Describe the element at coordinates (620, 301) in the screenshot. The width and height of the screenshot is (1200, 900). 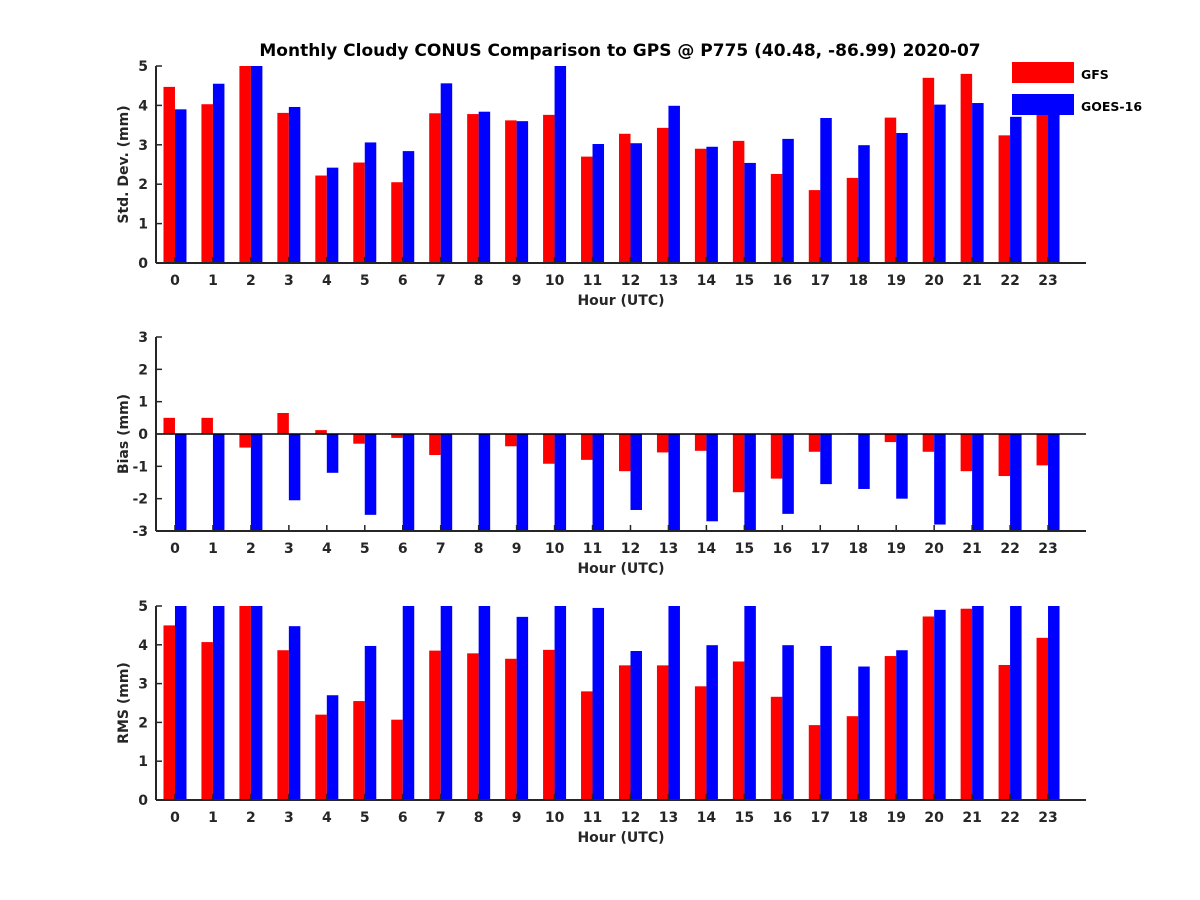
I see `stddev-x-axis-label: Hour (UTC)` at that location.